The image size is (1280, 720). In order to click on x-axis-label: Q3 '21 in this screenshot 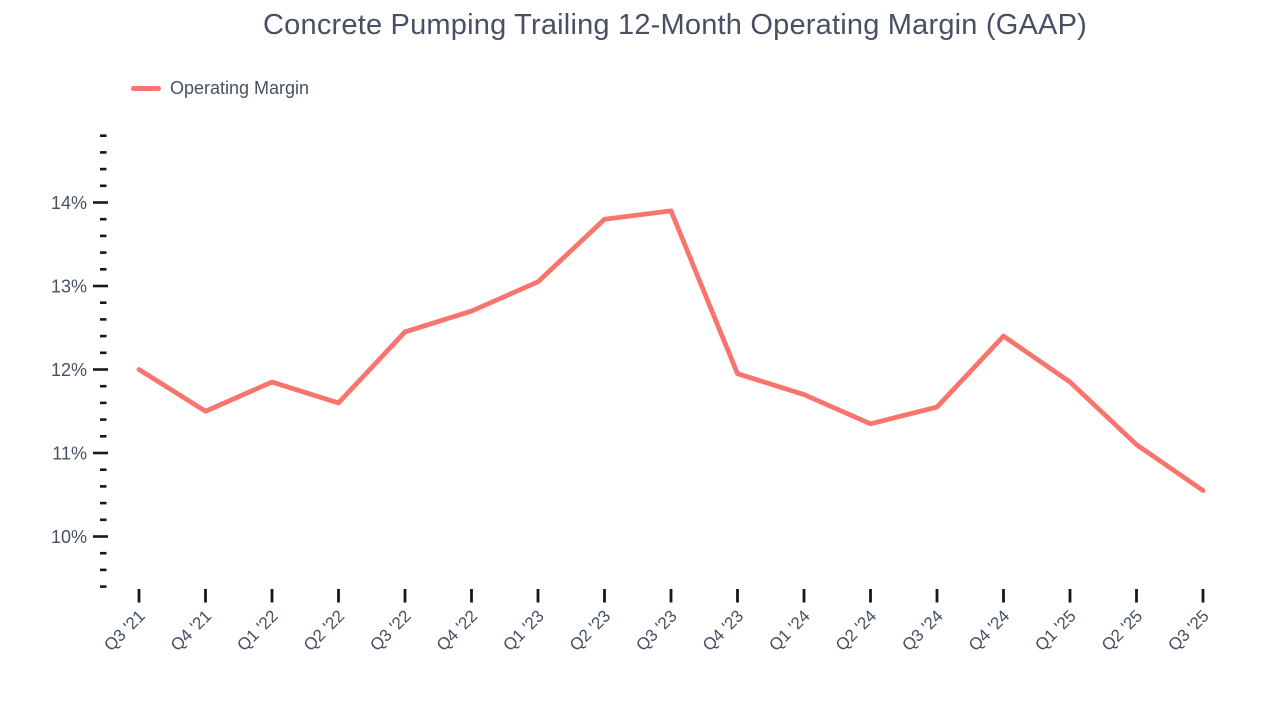, I will do `click(124, 630)`.